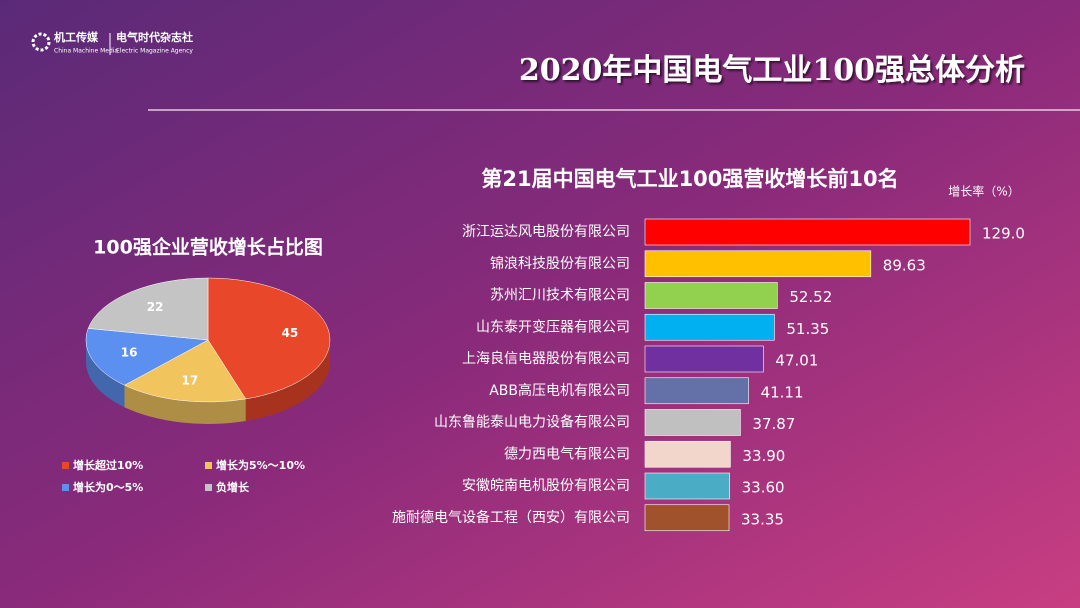 This screenshot has width=1080, height=608. Describe the element at coordinates (689, 179) in the screenshot. I see `bar-title: 第21届中国电气工业100强营收增长前10名` at that location.